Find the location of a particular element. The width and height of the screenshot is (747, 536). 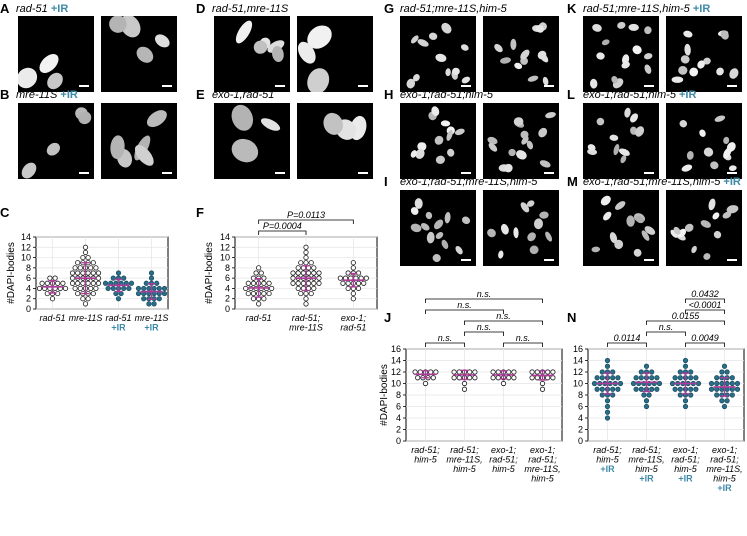

panel-letter: F is located at coordinates (200, 212).